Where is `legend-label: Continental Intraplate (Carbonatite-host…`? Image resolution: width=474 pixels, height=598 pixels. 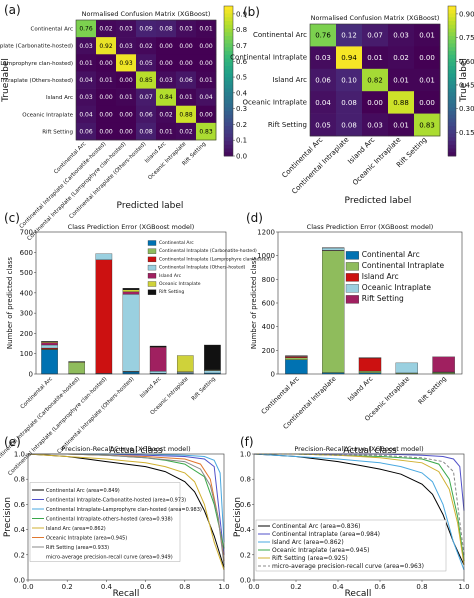 legend-label: Continental Intraplate (Carbonatite-host… is located at coordinates (208, 251).